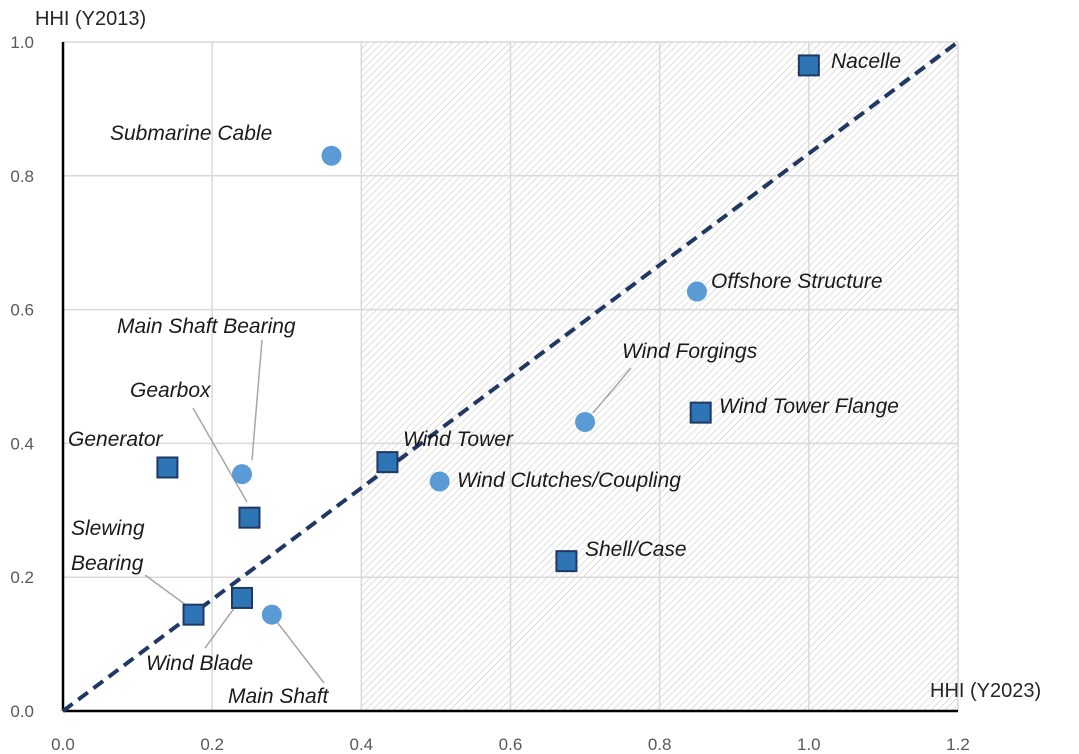 This screenshot has width=1079, height=754. I want to click on label-shell-case: Shell/Case, so click(636, 549).